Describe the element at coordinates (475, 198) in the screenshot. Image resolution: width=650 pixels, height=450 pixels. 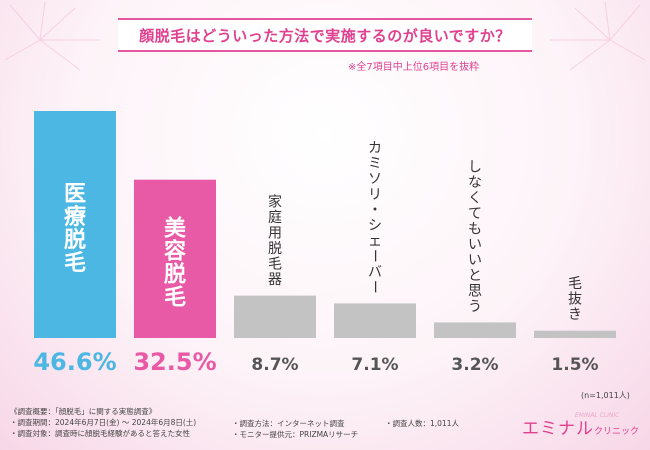
I see `svg-text: く` at that location.